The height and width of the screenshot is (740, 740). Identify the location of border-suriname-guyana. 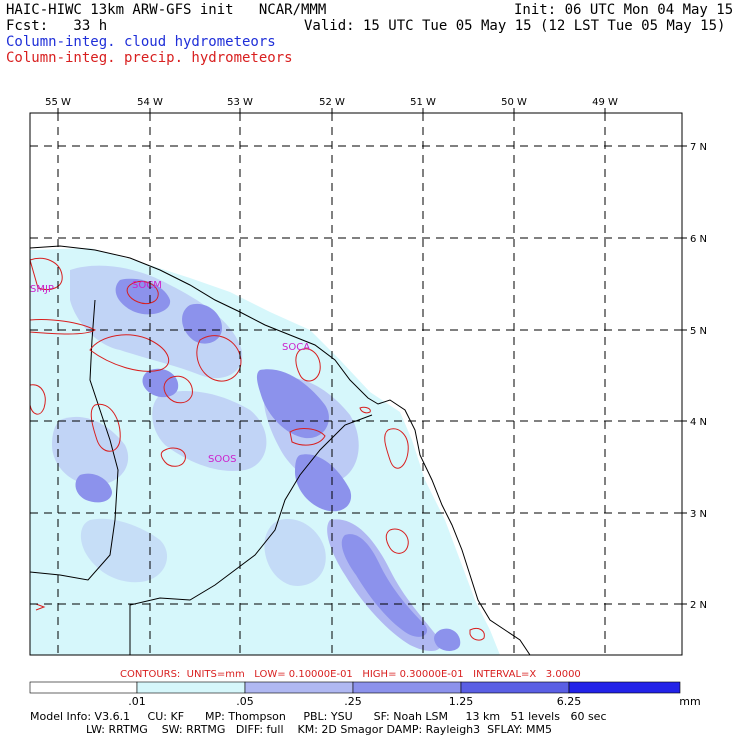
(74, 440).